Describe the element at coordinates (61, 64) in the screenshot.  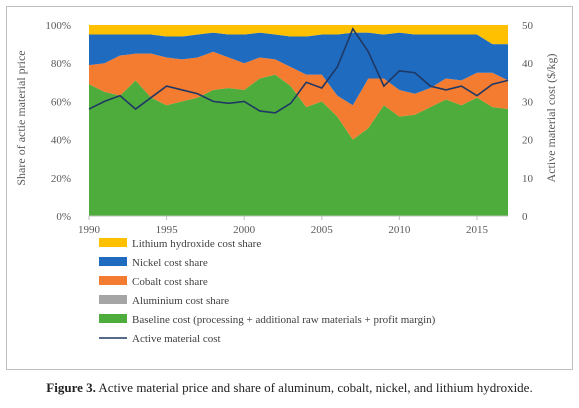
I see `y-tick-label: 80%` at that location.